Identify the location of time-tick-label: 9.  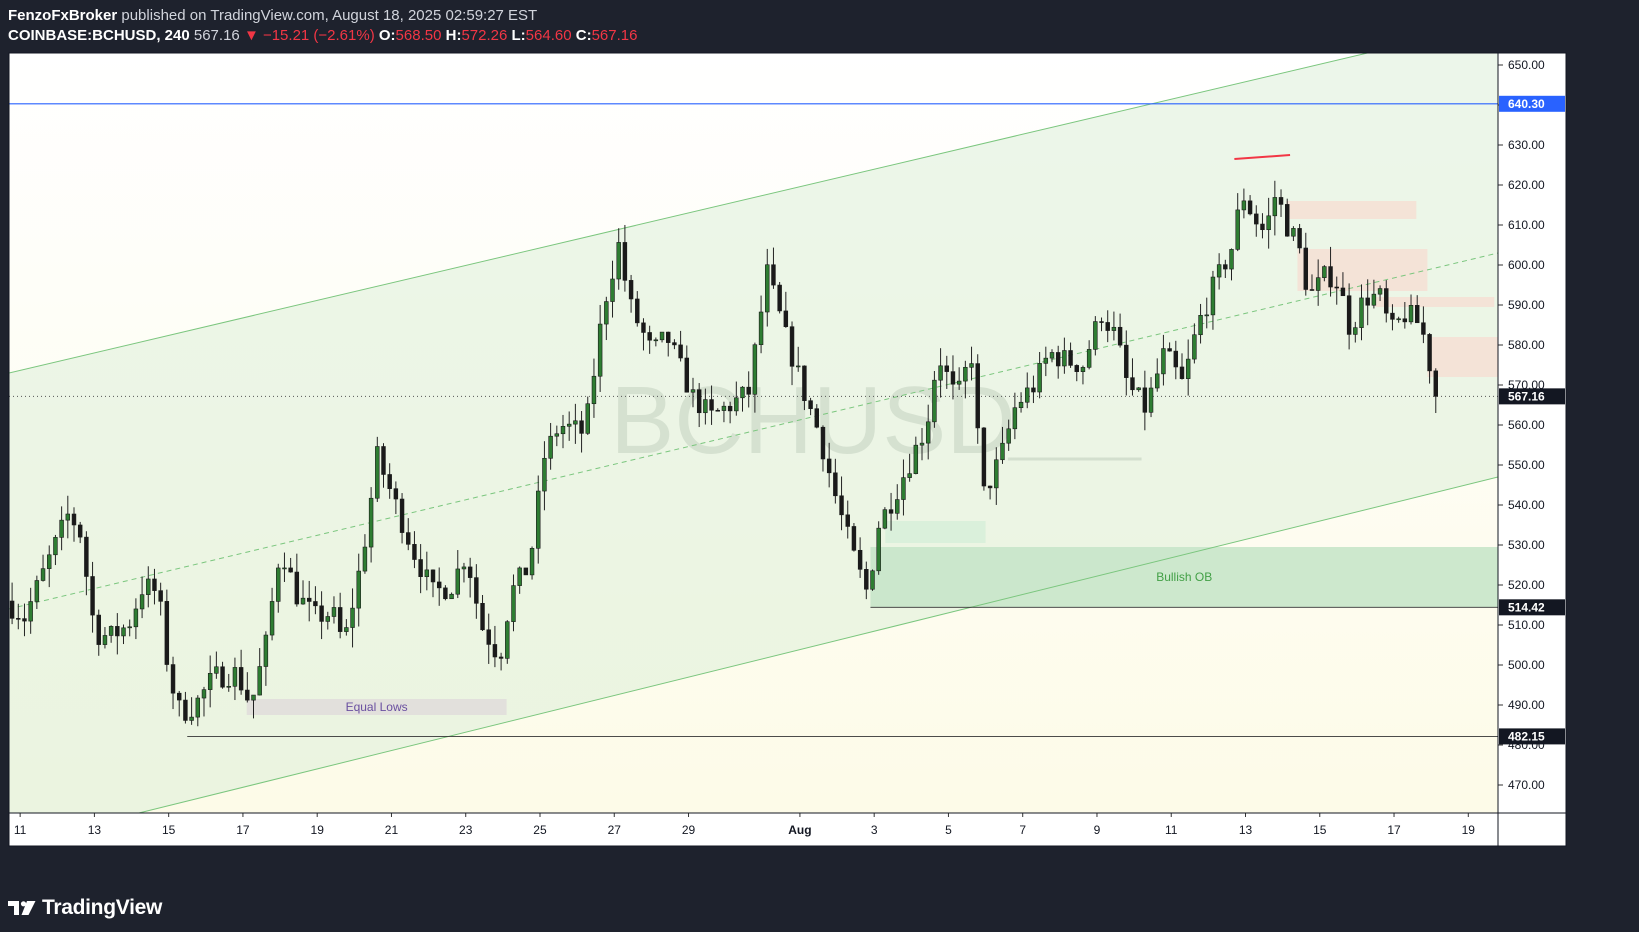
(1097, 830).